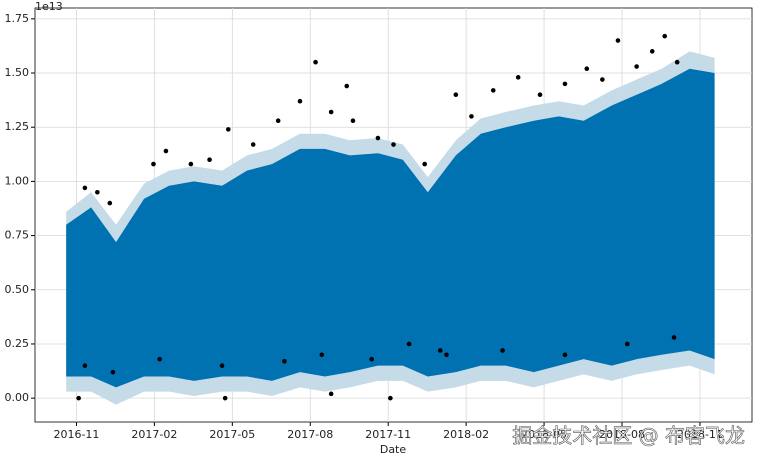  Describe the element at coordinates (700, 434) in the screenshot. I see `x-tick-label: 2018-11` at that location.